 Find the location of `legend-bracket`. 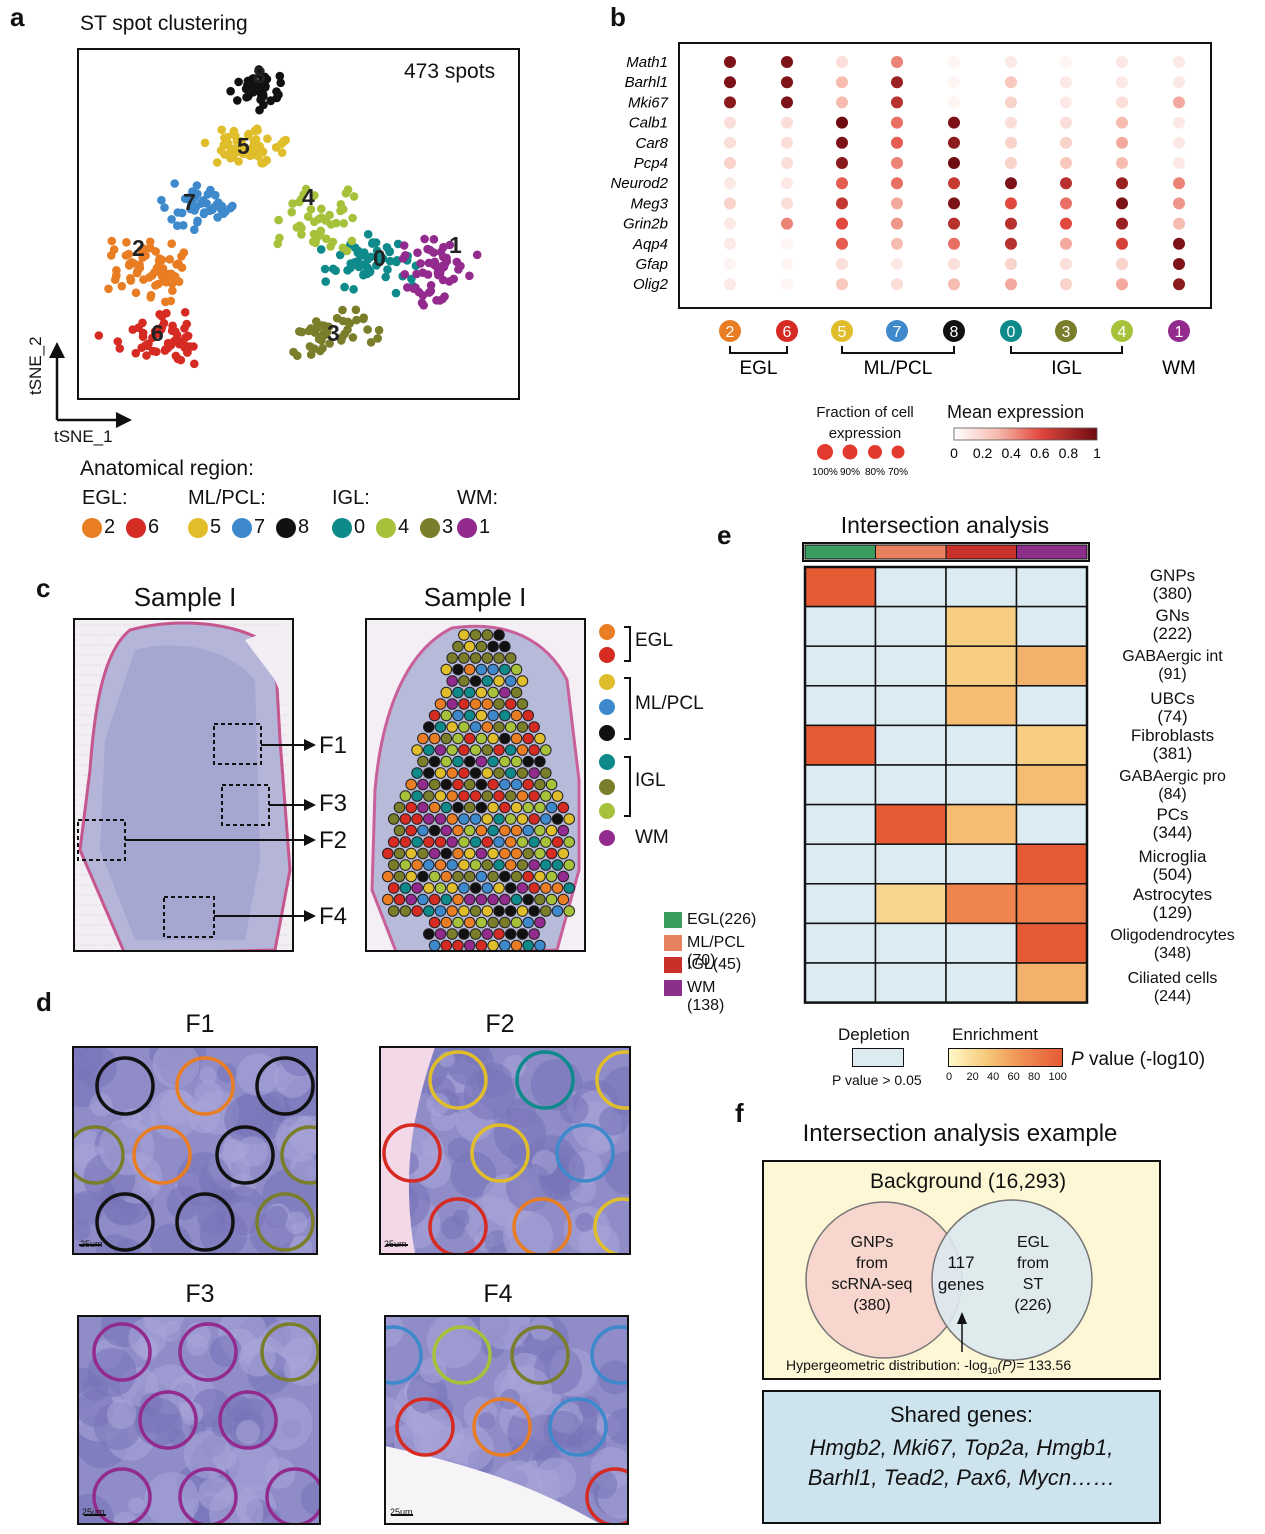

legend-bracket is located at coordinates (627, 786).